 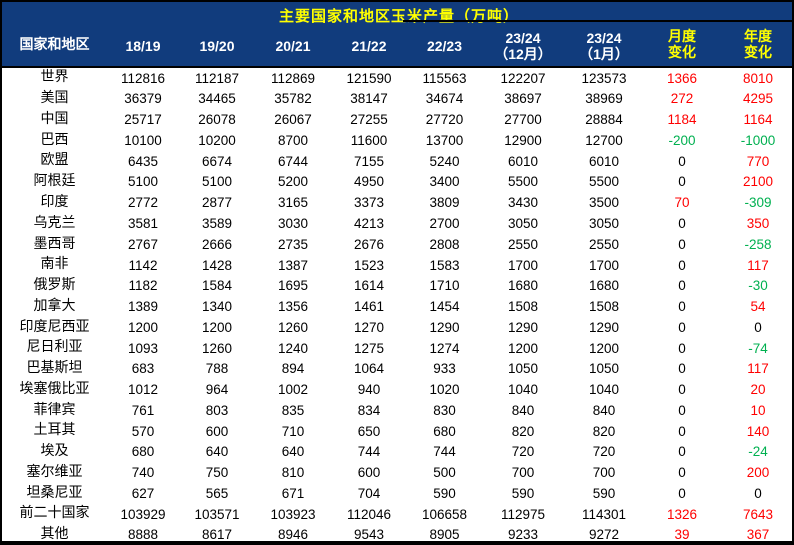 I want to click on production-value-cell: 740, so click(x=143, y=473).